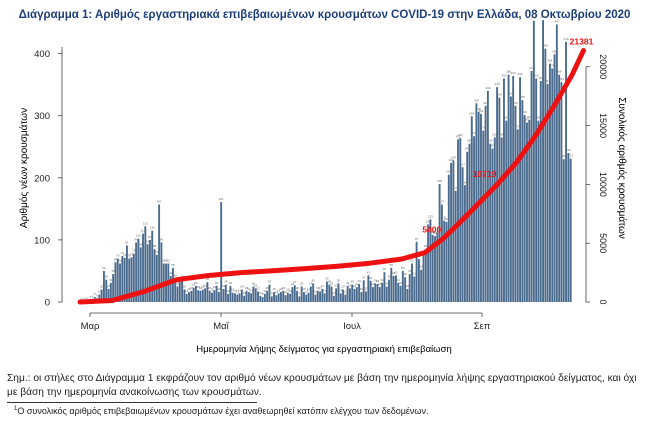 This screenshot has width=649, height=424. What do you see at coordinates (359, 281) in the screenshot?
I see `bar-value-label: 29` at bounding box center [359, 281].